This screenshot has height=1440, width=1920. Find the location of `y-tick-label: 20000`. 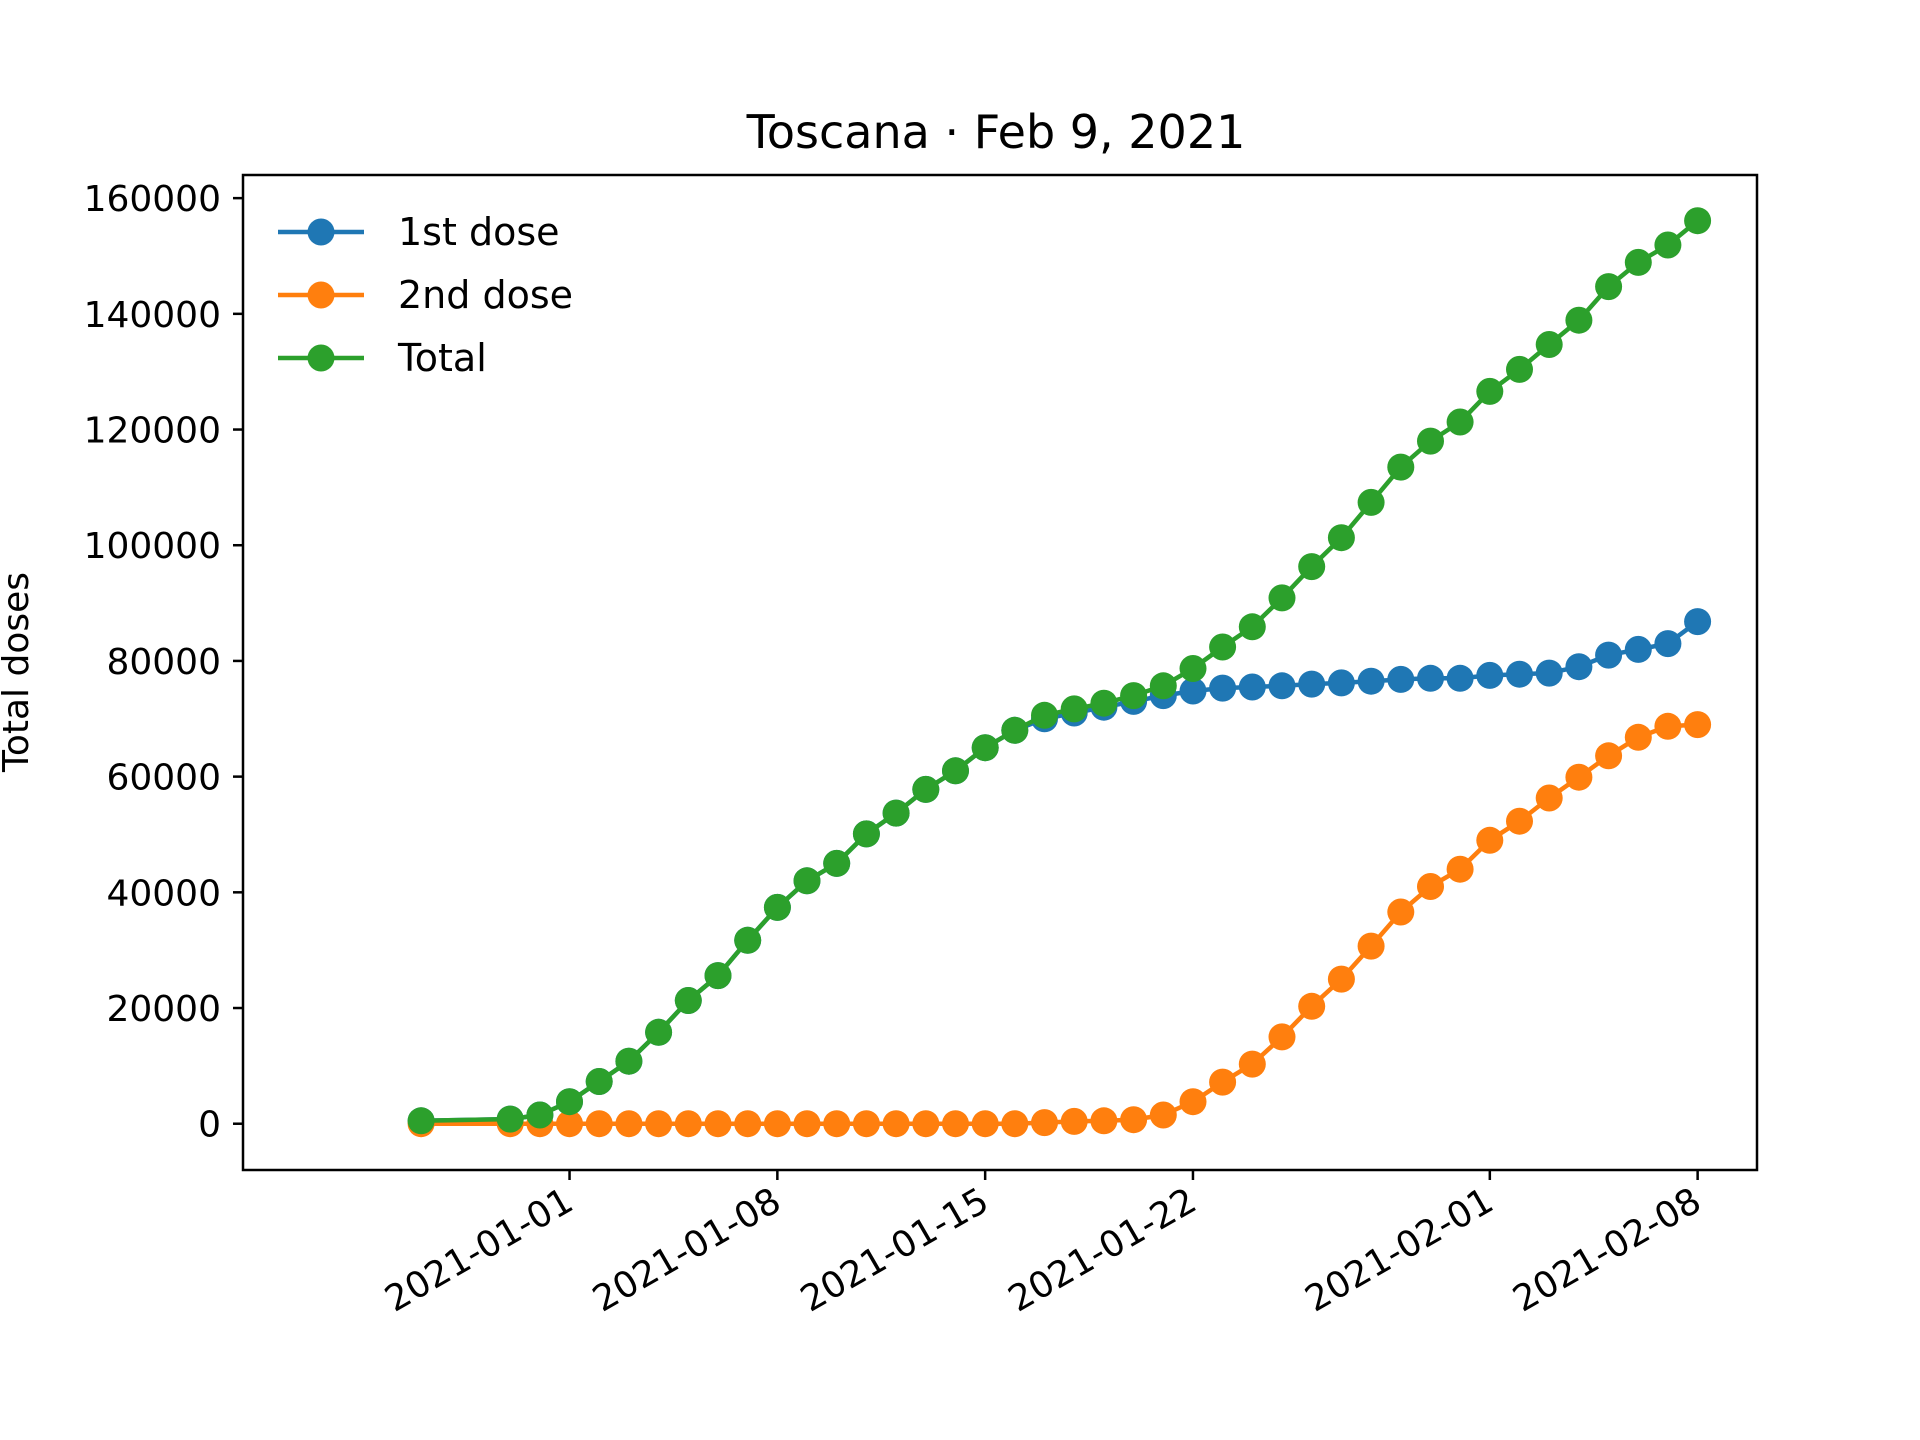

y-tick-label: 20000 is located at coordinates (163, 1009).